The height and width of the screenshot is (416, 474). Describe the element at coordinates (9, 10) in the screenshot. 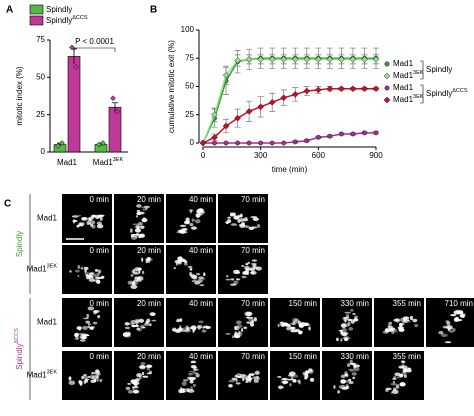

I see `panel-label: A` at that location.